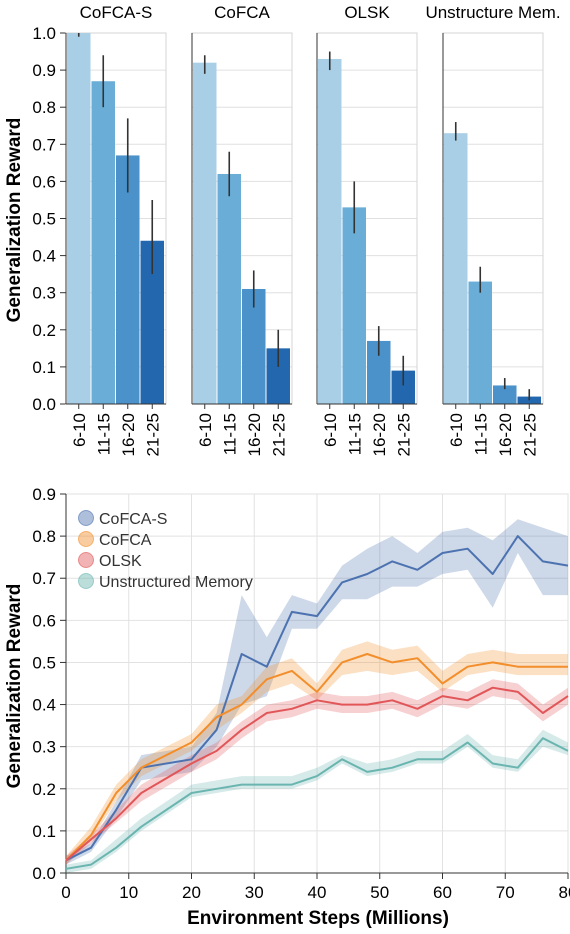  I want to click on line-ytick-label: 0.1, so click(44, 831).